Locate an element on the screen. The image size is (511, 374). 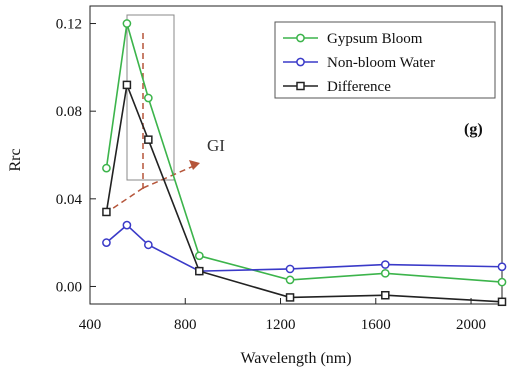
series-non-bloom-water is located at coordinates (304, 248).